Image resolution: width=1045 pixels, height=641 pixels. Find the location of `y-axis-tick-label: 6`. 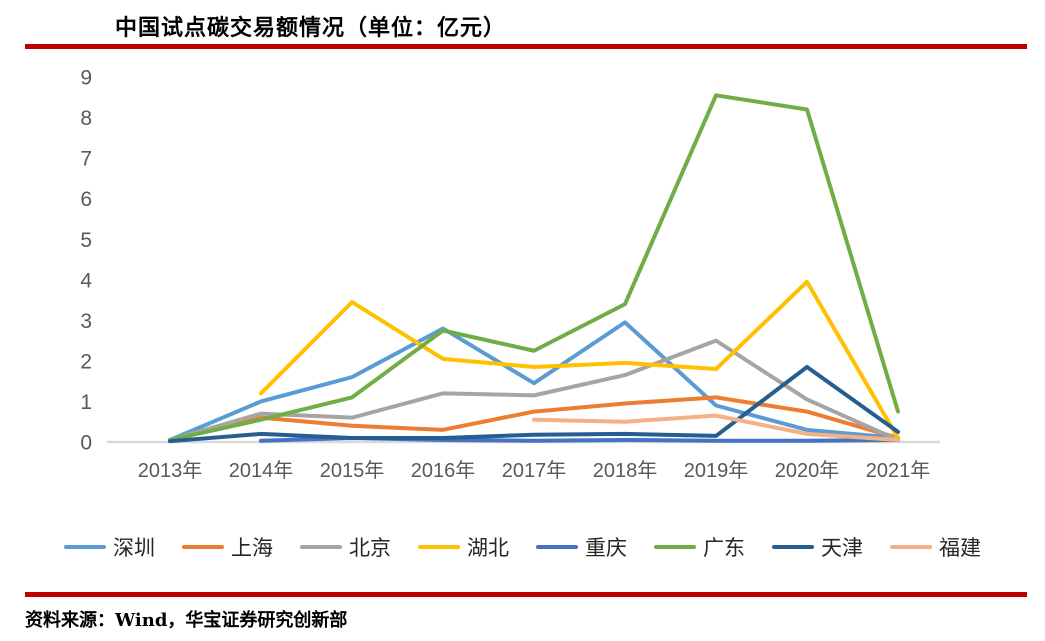

y-axis-tick-label: 6 is located at coordinates (86, 199).